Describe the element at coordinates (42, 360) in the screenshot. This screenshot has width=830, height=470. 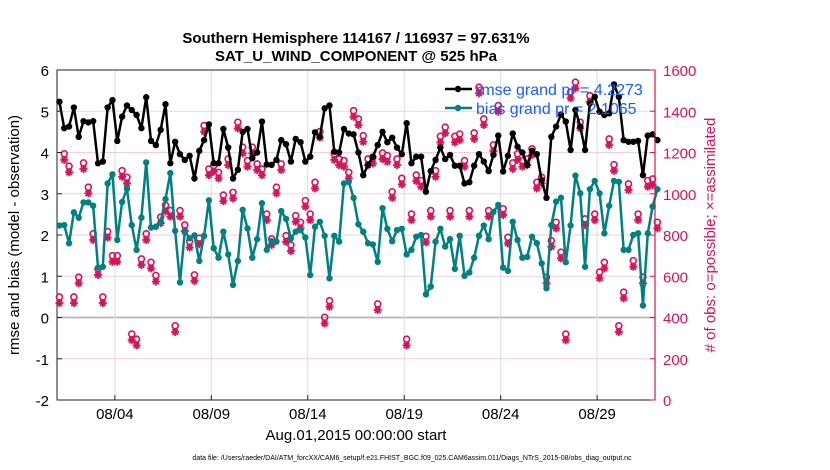
I see `y-tick-label: -1` at that location.